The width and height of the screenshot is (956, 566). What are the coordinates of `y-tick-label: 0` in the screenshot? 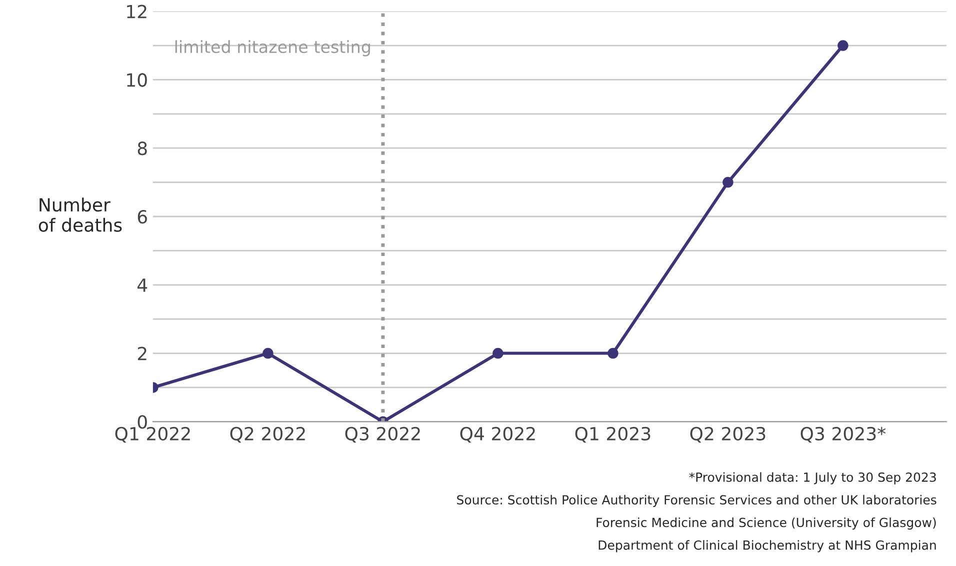 It's located at (142, 422).